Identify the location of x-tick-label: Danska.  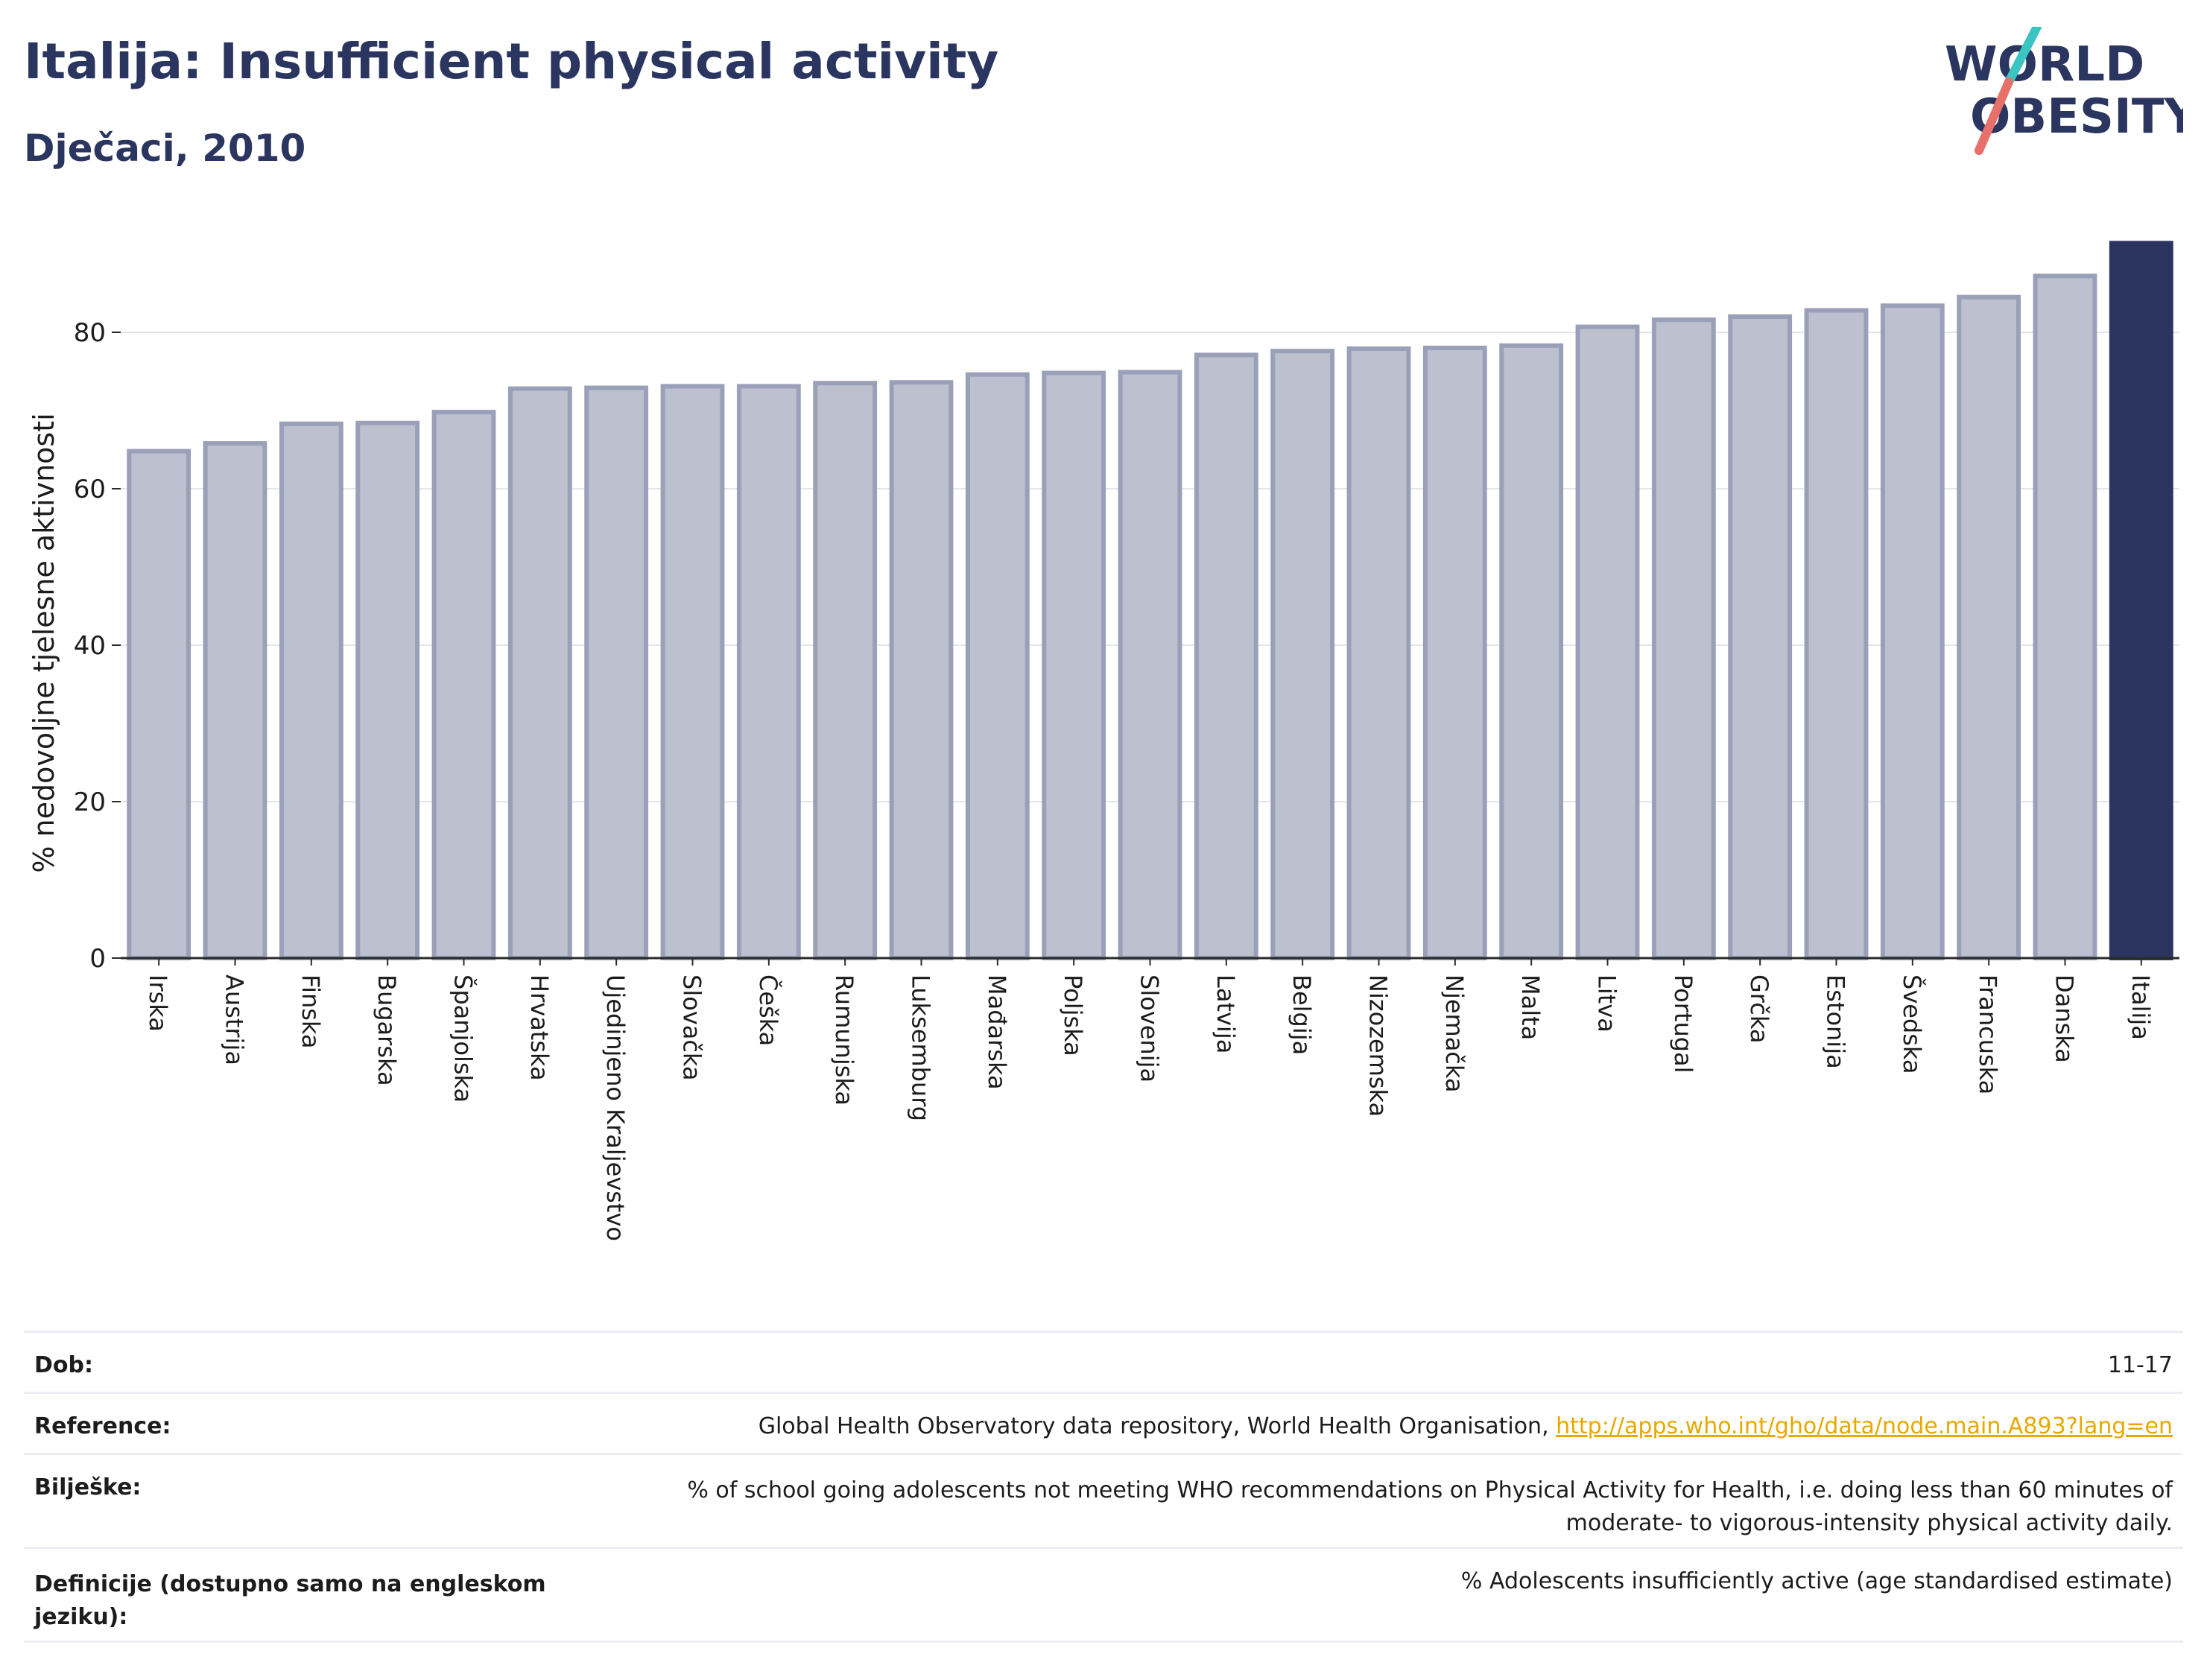
(2065, 1018).